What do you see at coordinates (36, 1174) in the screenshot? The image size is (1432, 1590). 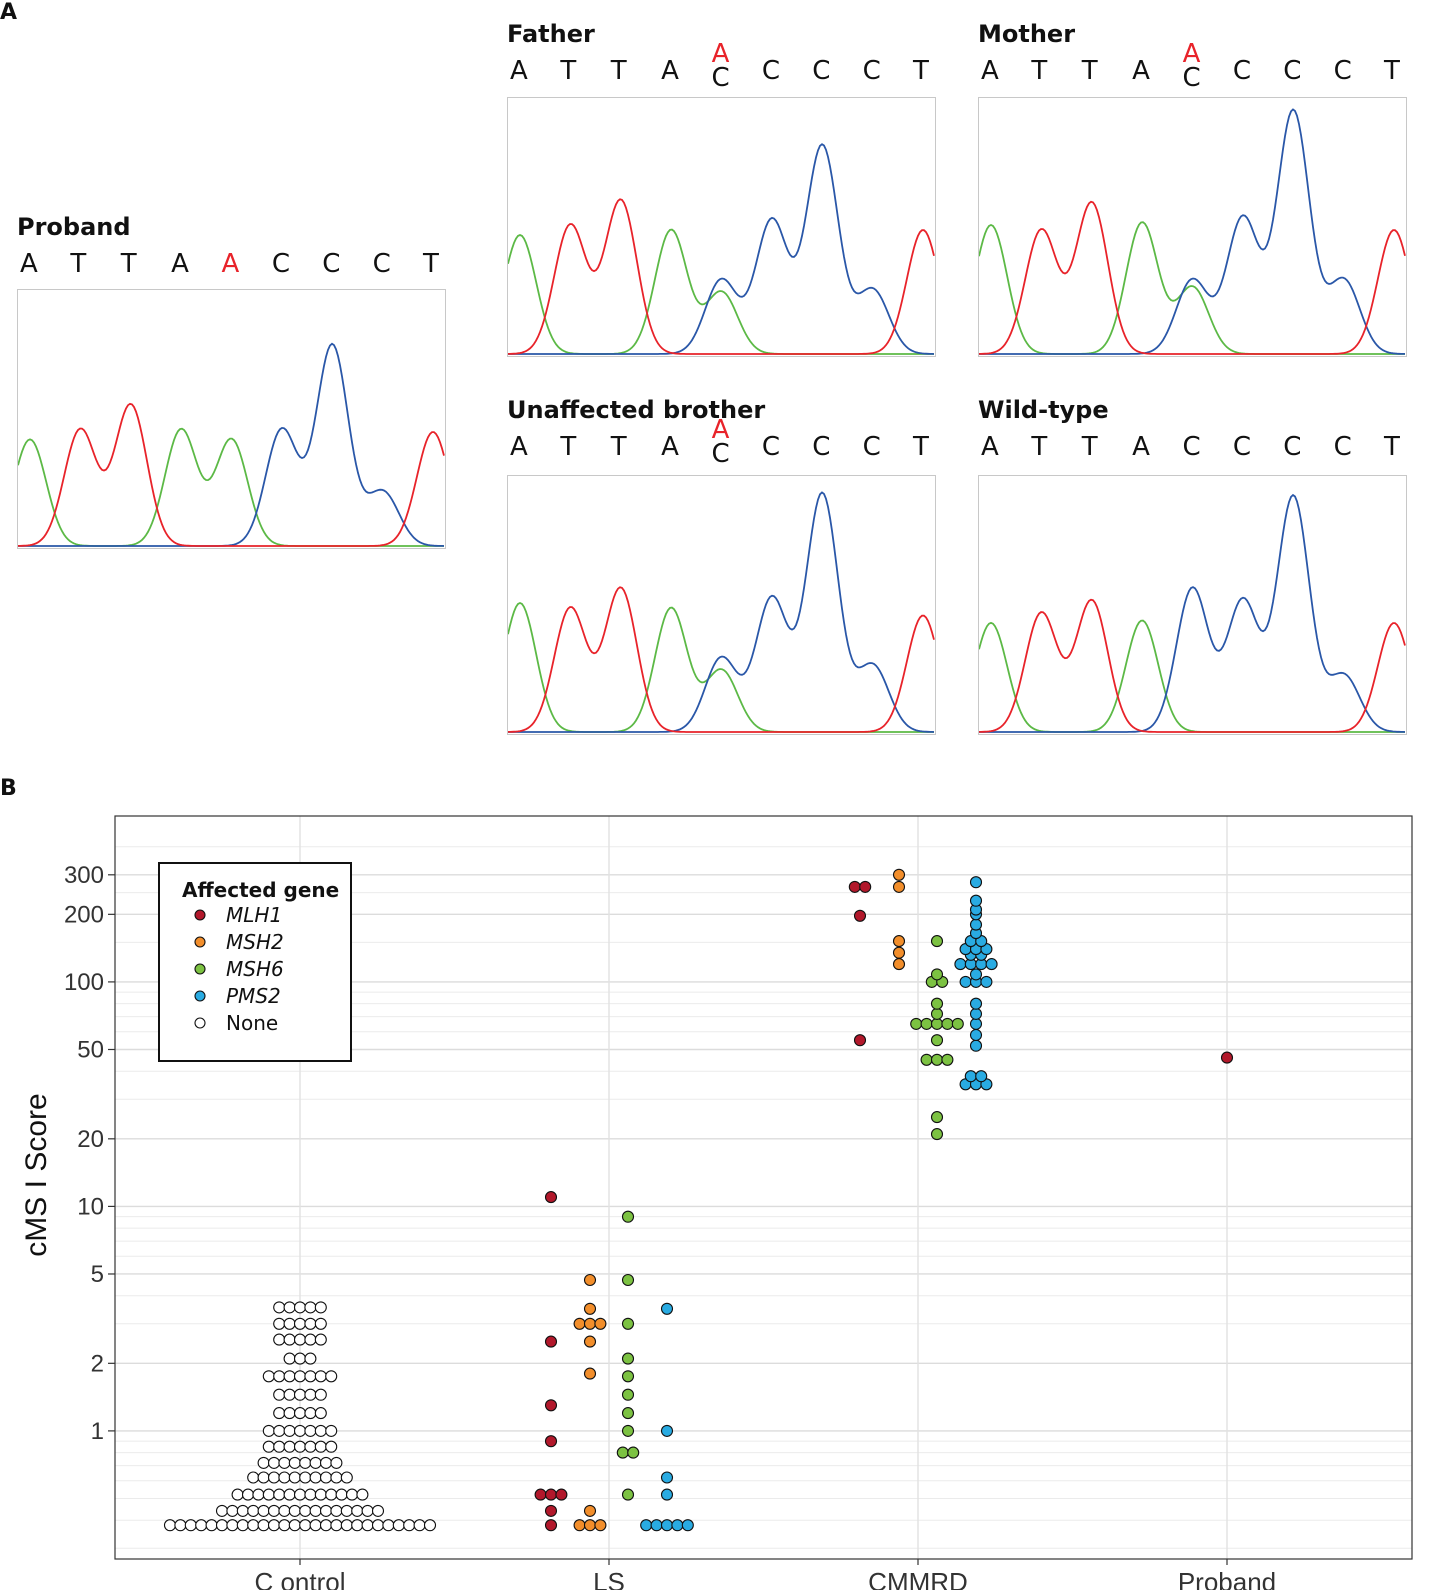 I see `y-axis-label: cMS I Score` at bounding box center [36, 1174].